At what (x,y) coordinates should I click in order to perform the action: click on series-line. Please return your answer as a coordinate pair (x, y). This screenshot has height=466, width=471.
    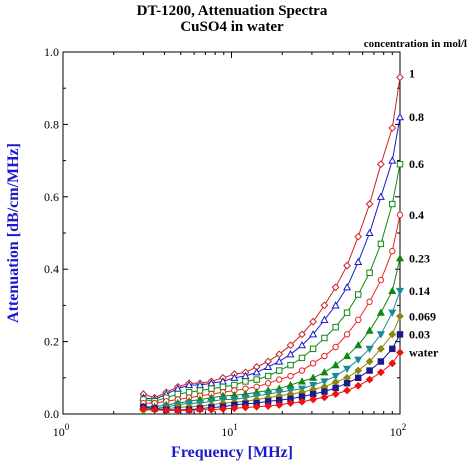
    Looking at the image, I should click on (272, 350).